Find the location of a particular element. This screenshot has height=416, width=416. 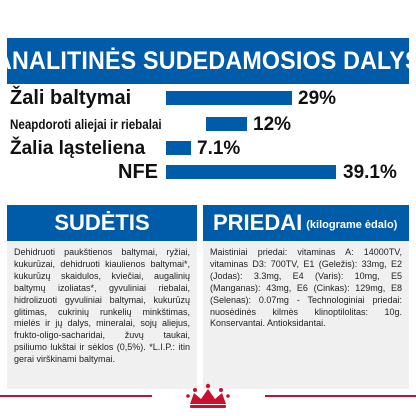

composition-header: SUDĖTIS is located at coordinates (102, 223).